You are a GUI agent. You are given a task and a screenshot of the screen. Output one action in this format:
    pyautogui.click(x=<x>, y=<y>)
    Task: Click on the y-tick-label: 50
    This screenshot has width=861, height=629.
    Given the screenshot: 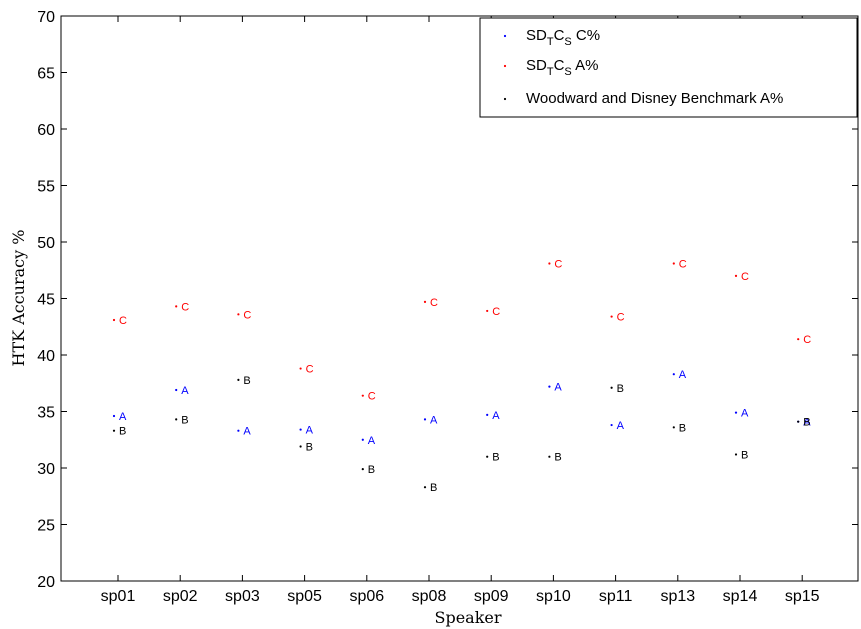 What is the action you would take?
    pyautogui.click(x=46, y=243)
    